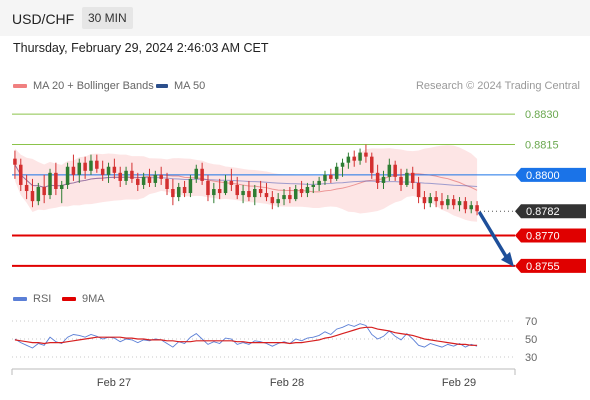 The width and height of the screenshot is (590, 400). Describe the element at coordinates (494, 236) in the screenshot. I see `forecast-arrow` at that location.